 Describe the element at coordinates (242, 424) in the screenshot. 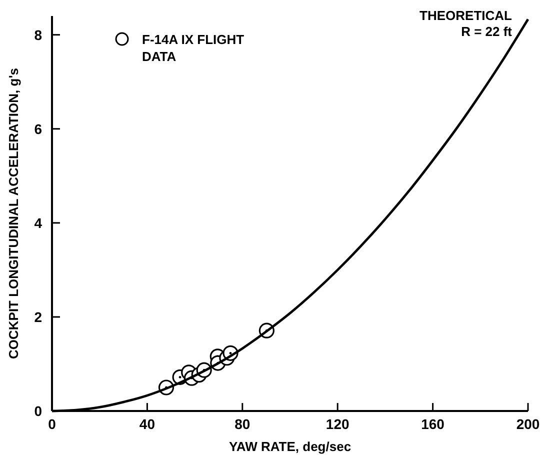

I see `x-tick-label: 80` at that location.